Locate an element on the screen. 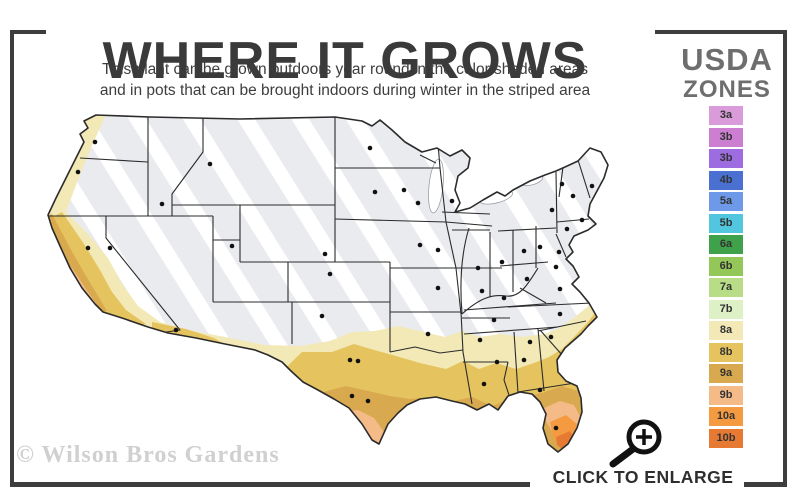  zone-chip-5a: 5a is located at coordinates (726, 201).